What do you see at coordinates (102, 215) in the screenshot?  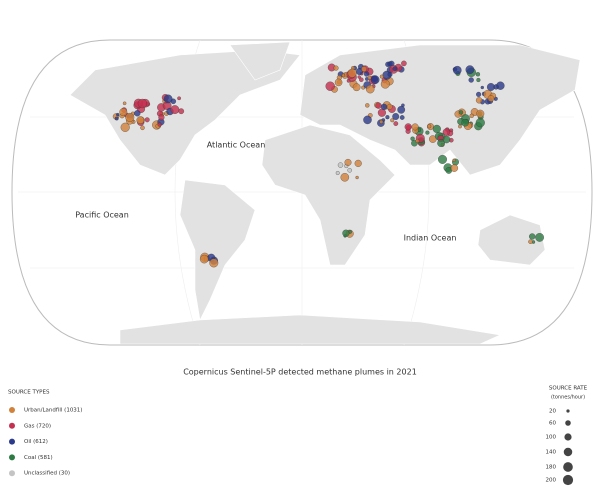 I see `ocean-label: Pacific Ocean` at bounding box center [102, 215].